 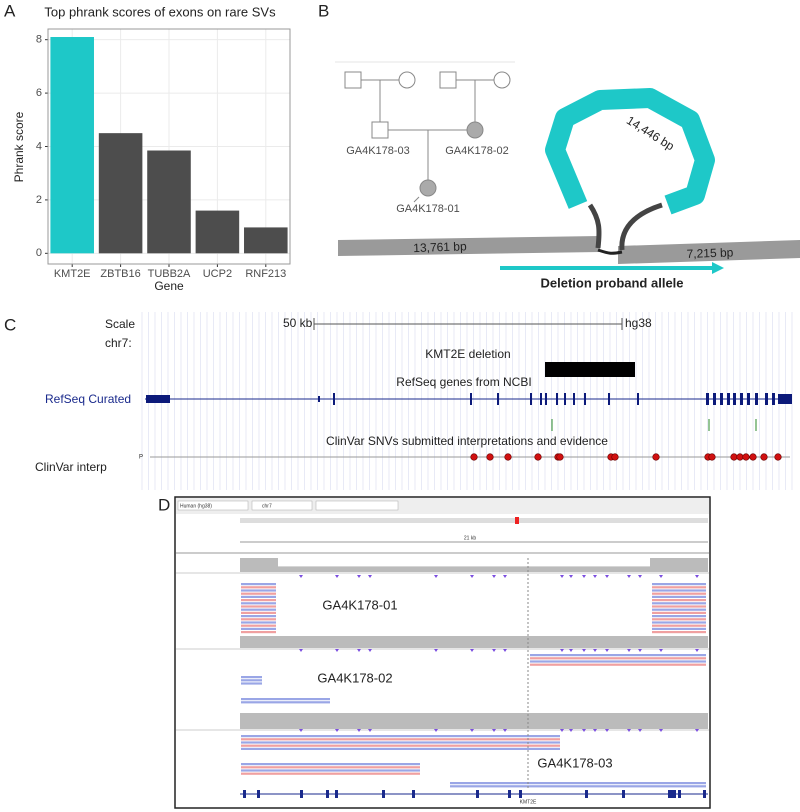 What do you see at coordinates (428, 188) in the screenshot?
I see `proband` at bounding box center [428, 188].